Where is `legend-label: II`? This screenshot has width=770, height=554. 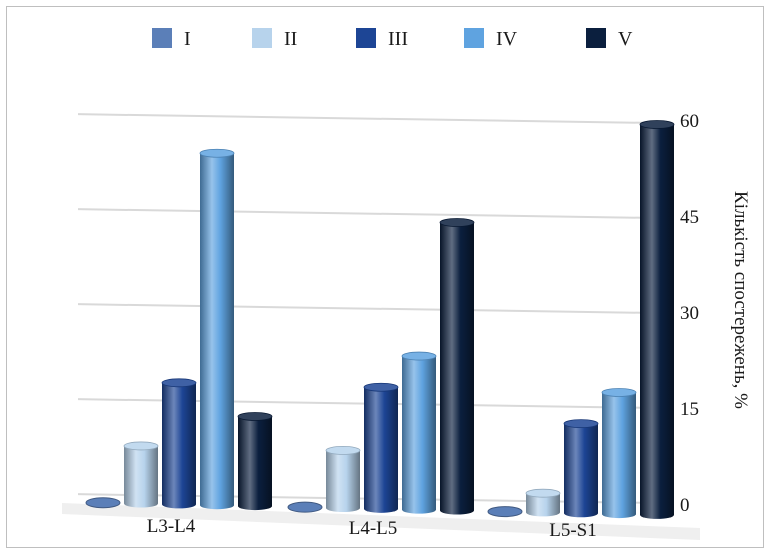
legend-label: II is located at coordinates (290, 39).